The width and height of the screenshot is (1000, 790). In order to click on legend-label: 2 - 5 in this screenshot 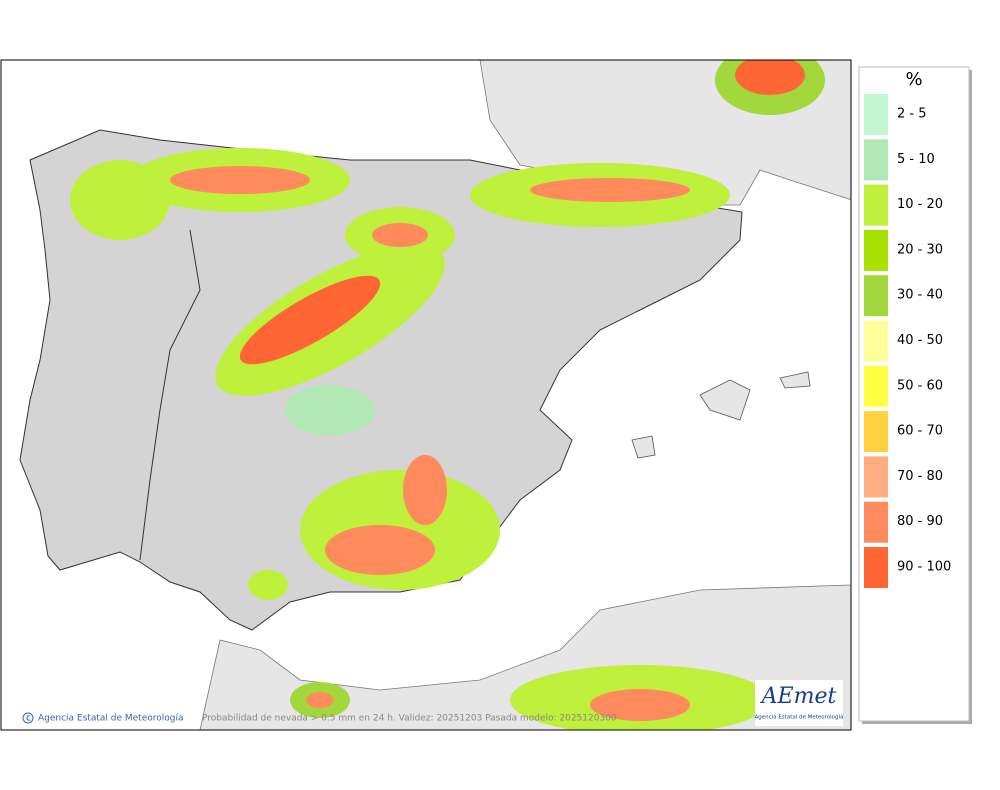, I will do `click(912, 114)`.